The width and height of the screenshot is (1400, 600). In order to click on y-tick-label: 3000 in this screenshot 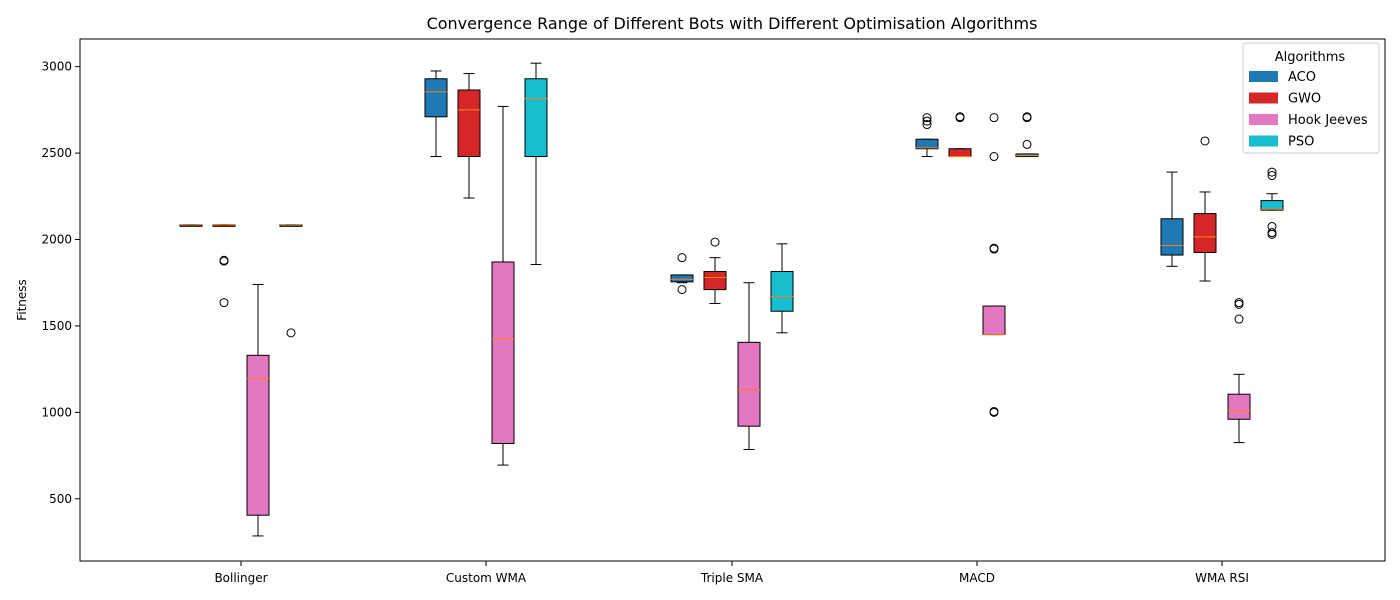, I will do `click(56, 67)`.